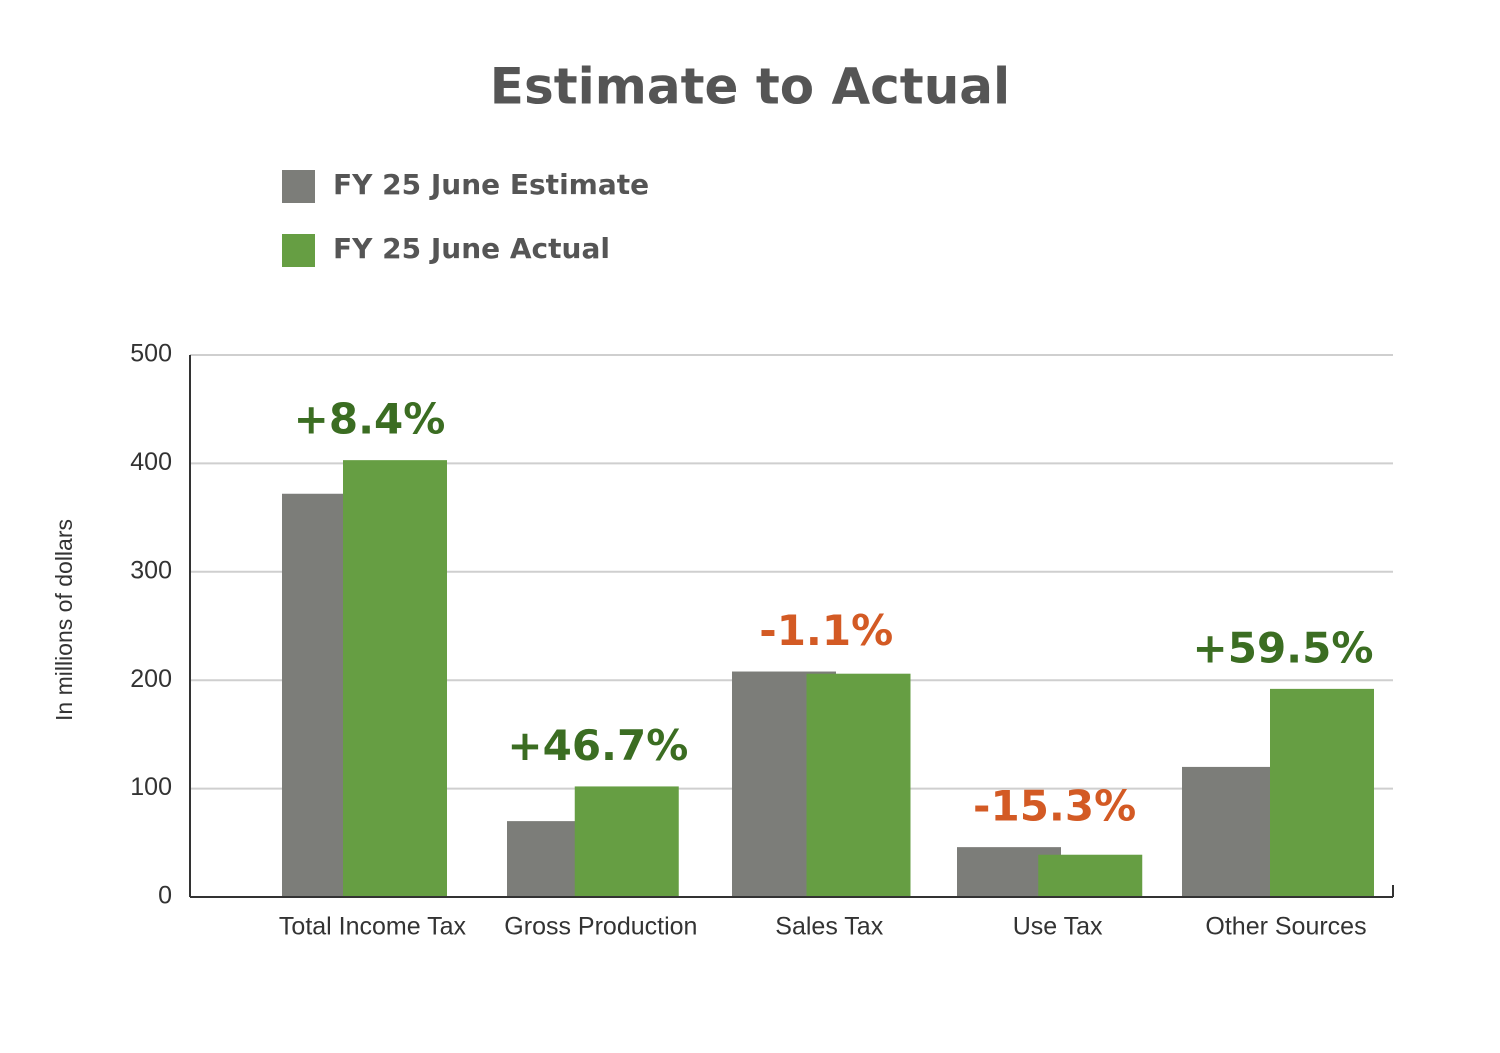 Image resolution: width=1500 pixels, height=1053 pixels. I want to click on x-tick-label: Use Tax, so click(1058, 927).